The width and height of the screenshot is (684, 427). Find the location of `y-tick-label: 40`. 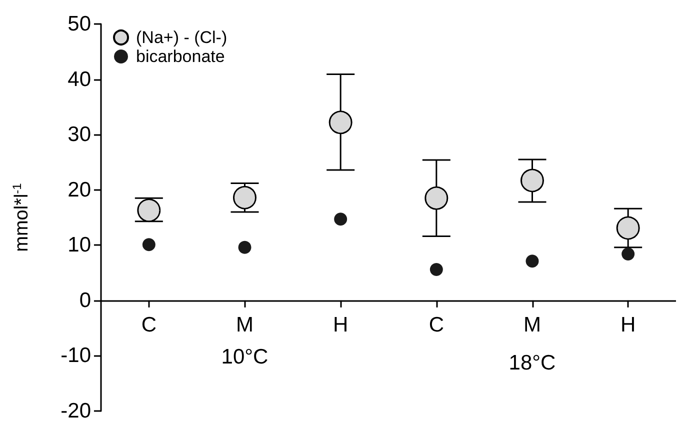

y-tick-label: 40 is located at coordinates (79, 79).